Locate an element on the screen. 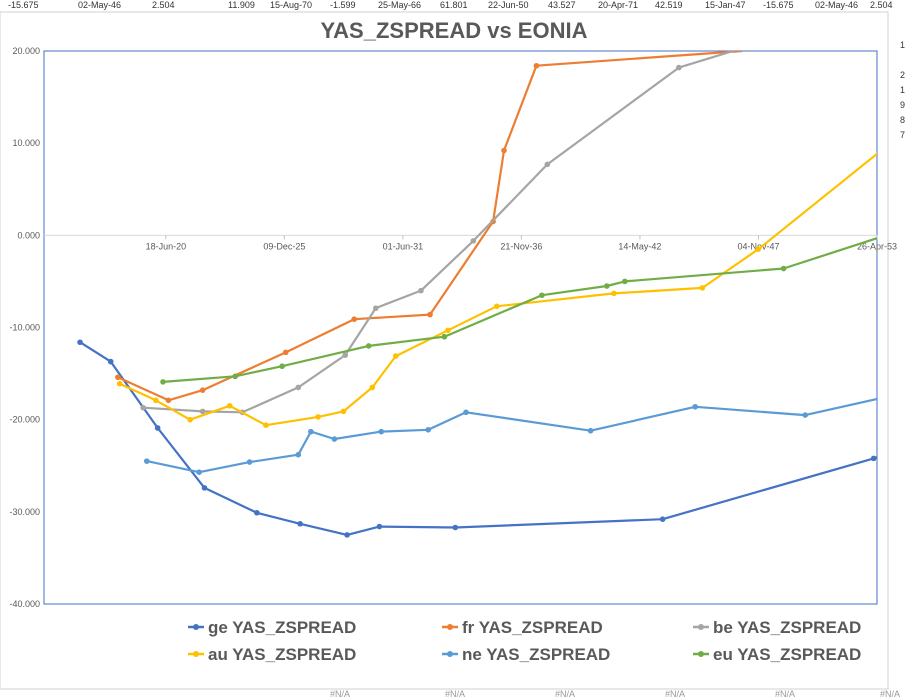 The image size is (907, 700). series-line-ne is located at coordinates (511, 435).